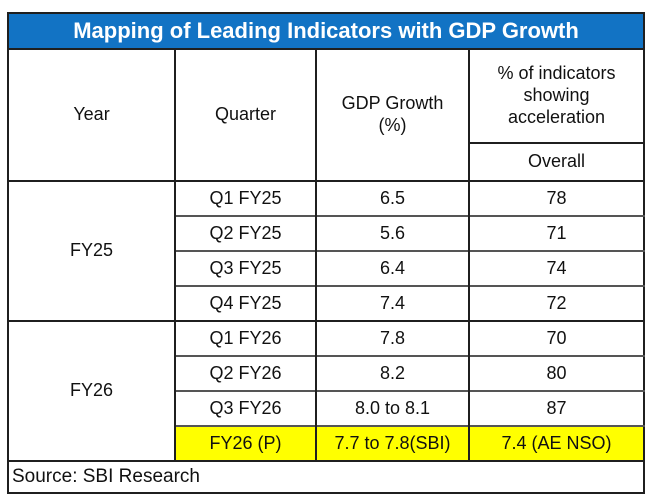 The image size is (650, 501). I want to click on header-overall: Overall, so click(556, 161).